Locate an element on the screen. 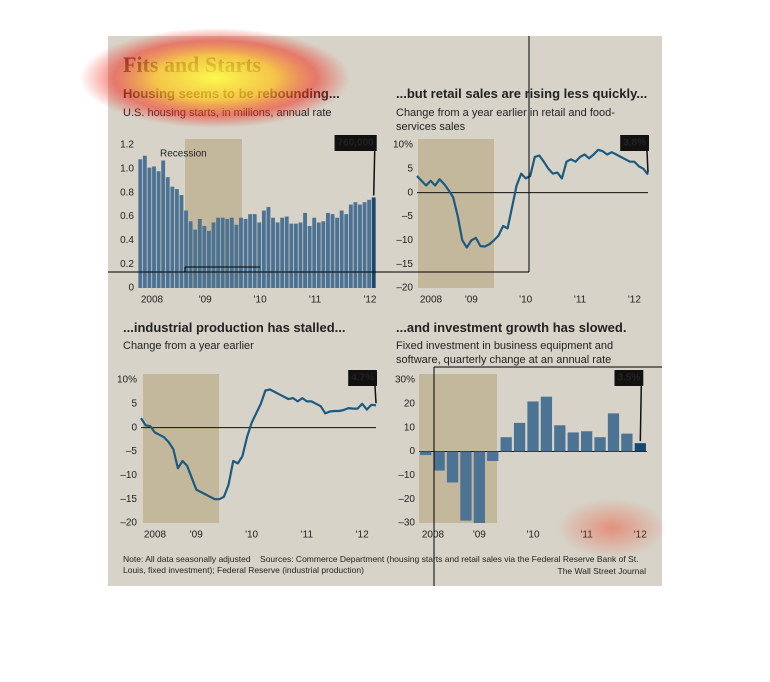  y-tick-label: –5 is located at coordinates (408, 216).